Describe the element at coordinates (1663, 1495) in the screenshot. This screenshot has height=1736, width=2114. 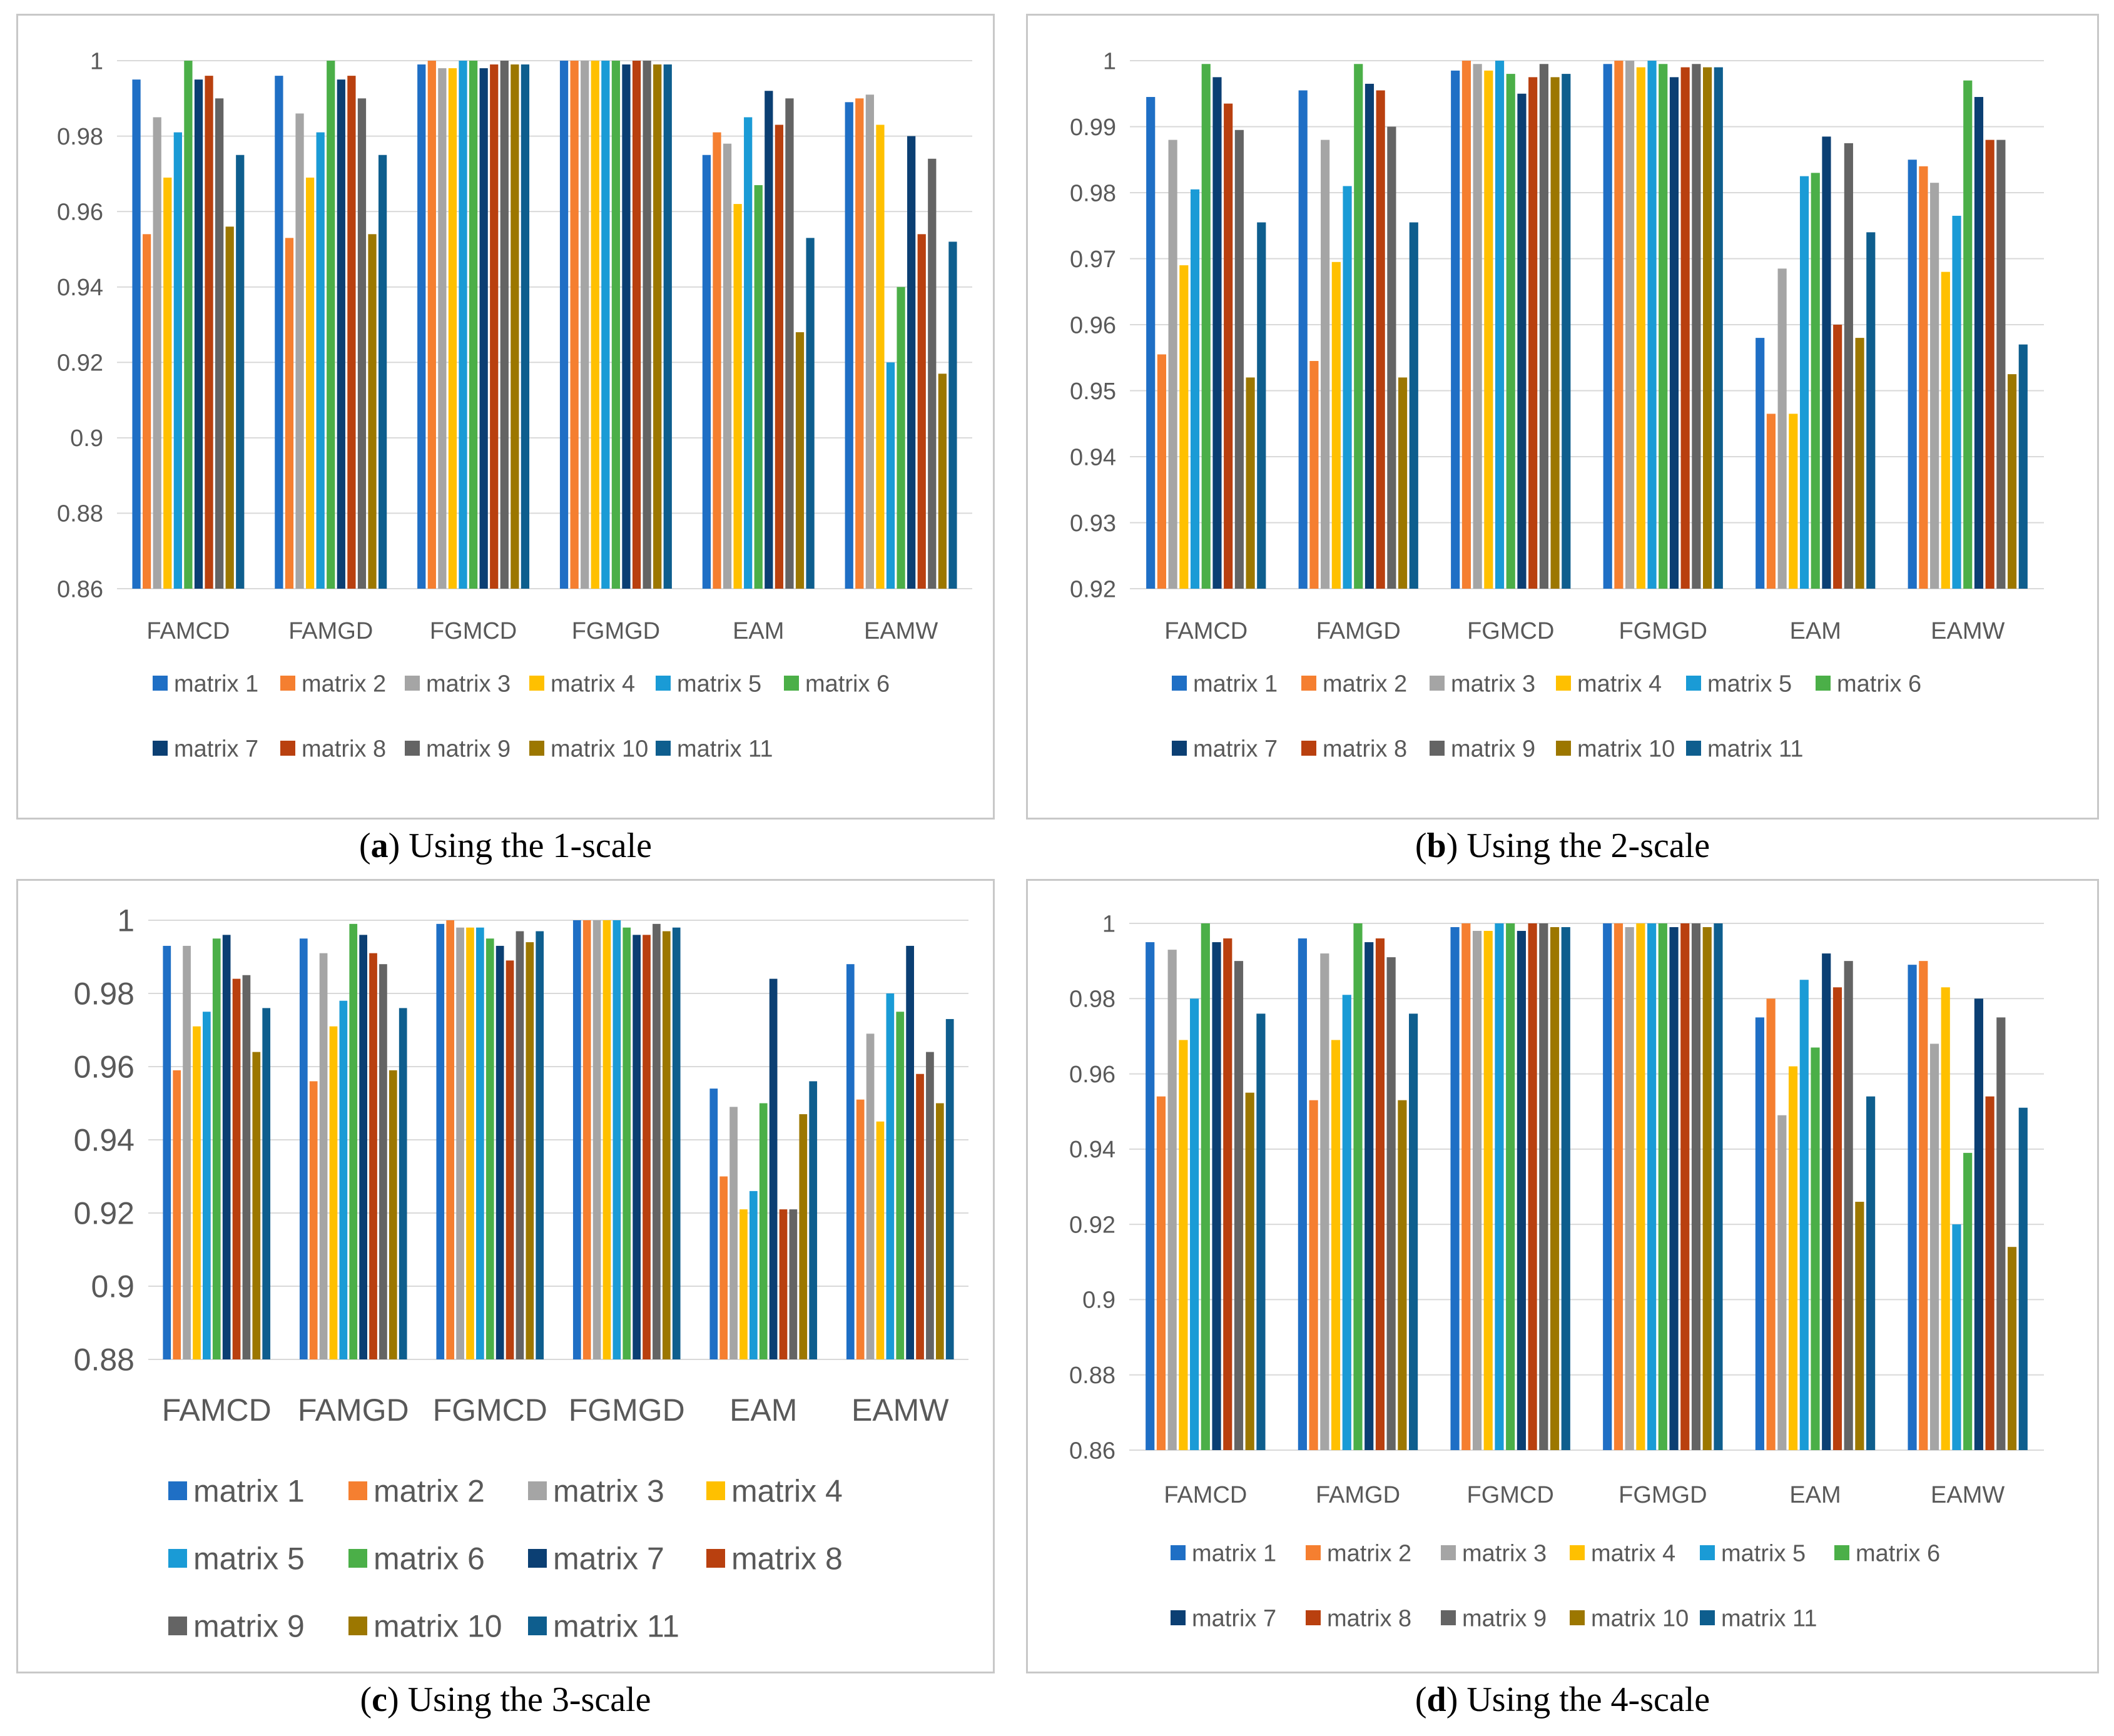
I see `x-tick-label: FGMGD` at that location.